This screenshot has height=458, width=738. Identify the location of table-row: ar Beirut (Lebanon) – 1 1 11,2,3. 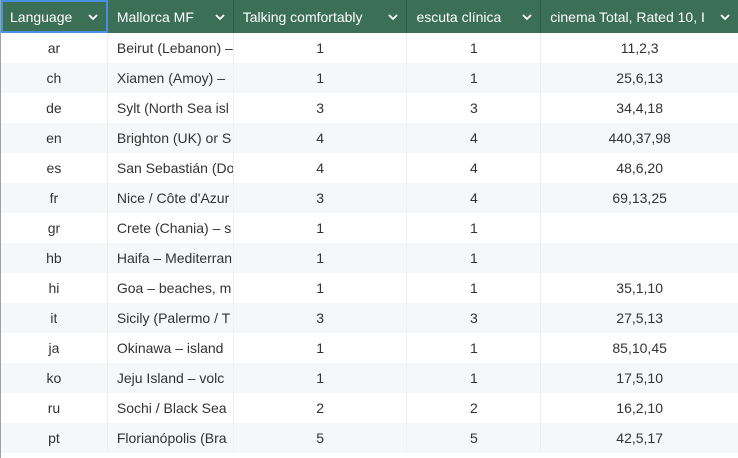
(369, 48).